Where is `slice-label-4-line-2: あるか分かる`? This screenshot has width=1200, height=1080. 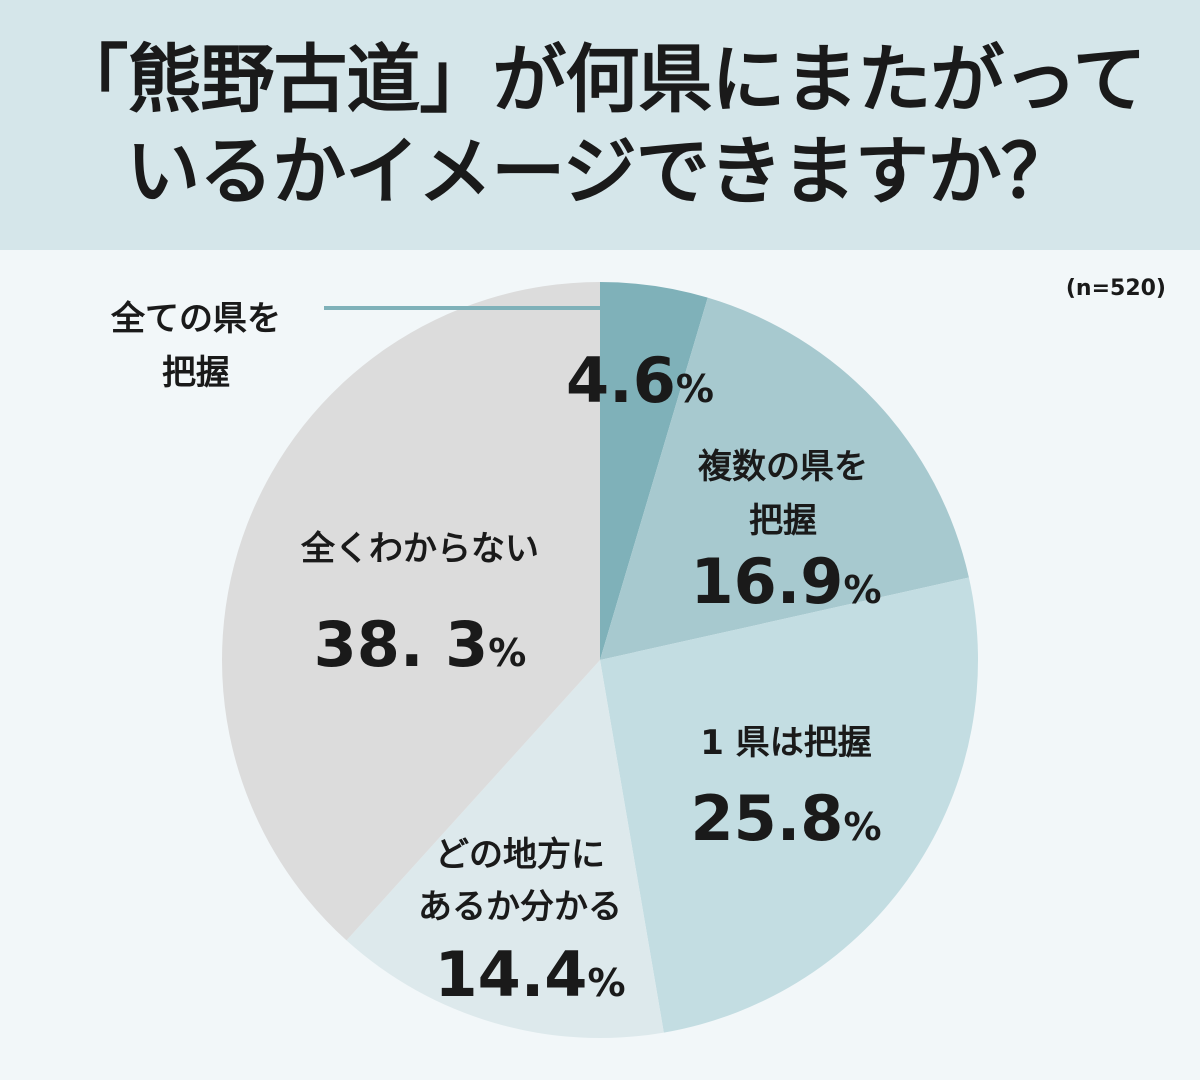
slice-label-4-line-2: あるか分かる is located at coordinates (520, 907).